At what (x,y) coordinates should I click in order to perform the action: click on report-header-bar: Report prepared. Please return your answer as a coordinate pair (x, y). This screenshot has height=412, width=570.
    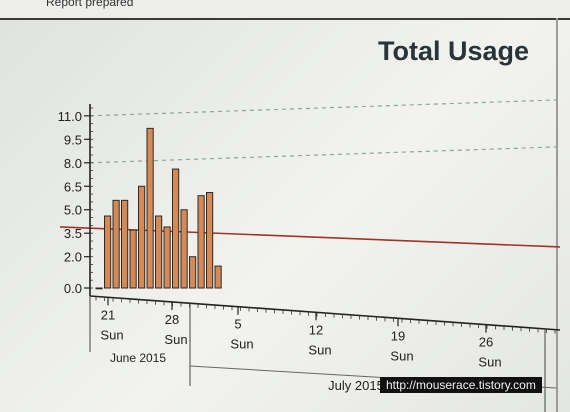
    Looking at the image, I should click on (285, 10).